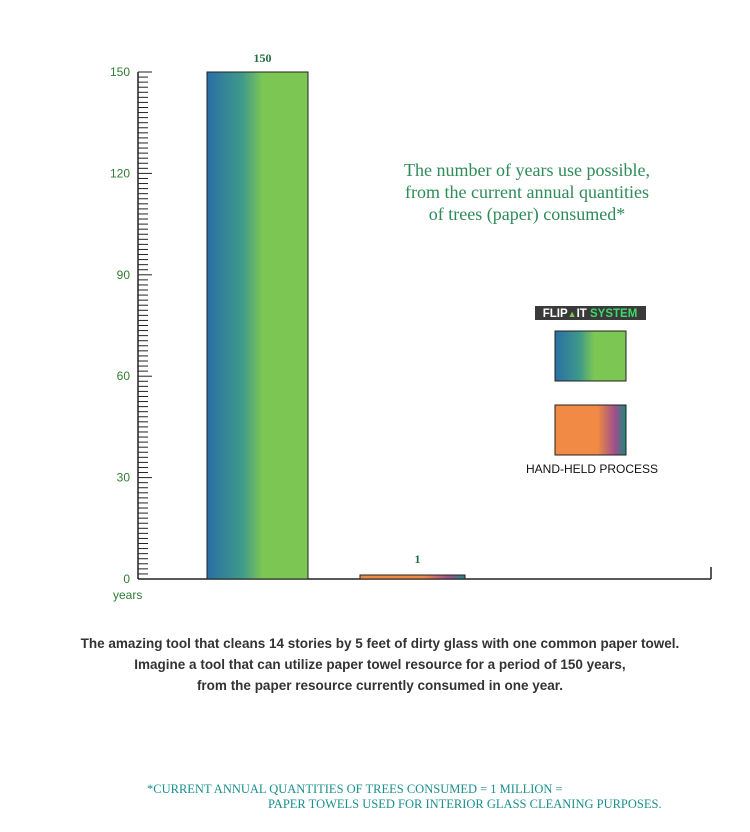 This screenshot has width=750, height=832. Describe the element at coordinates (257, 325) in the screenshot. I see `bar-flipit` at that location.